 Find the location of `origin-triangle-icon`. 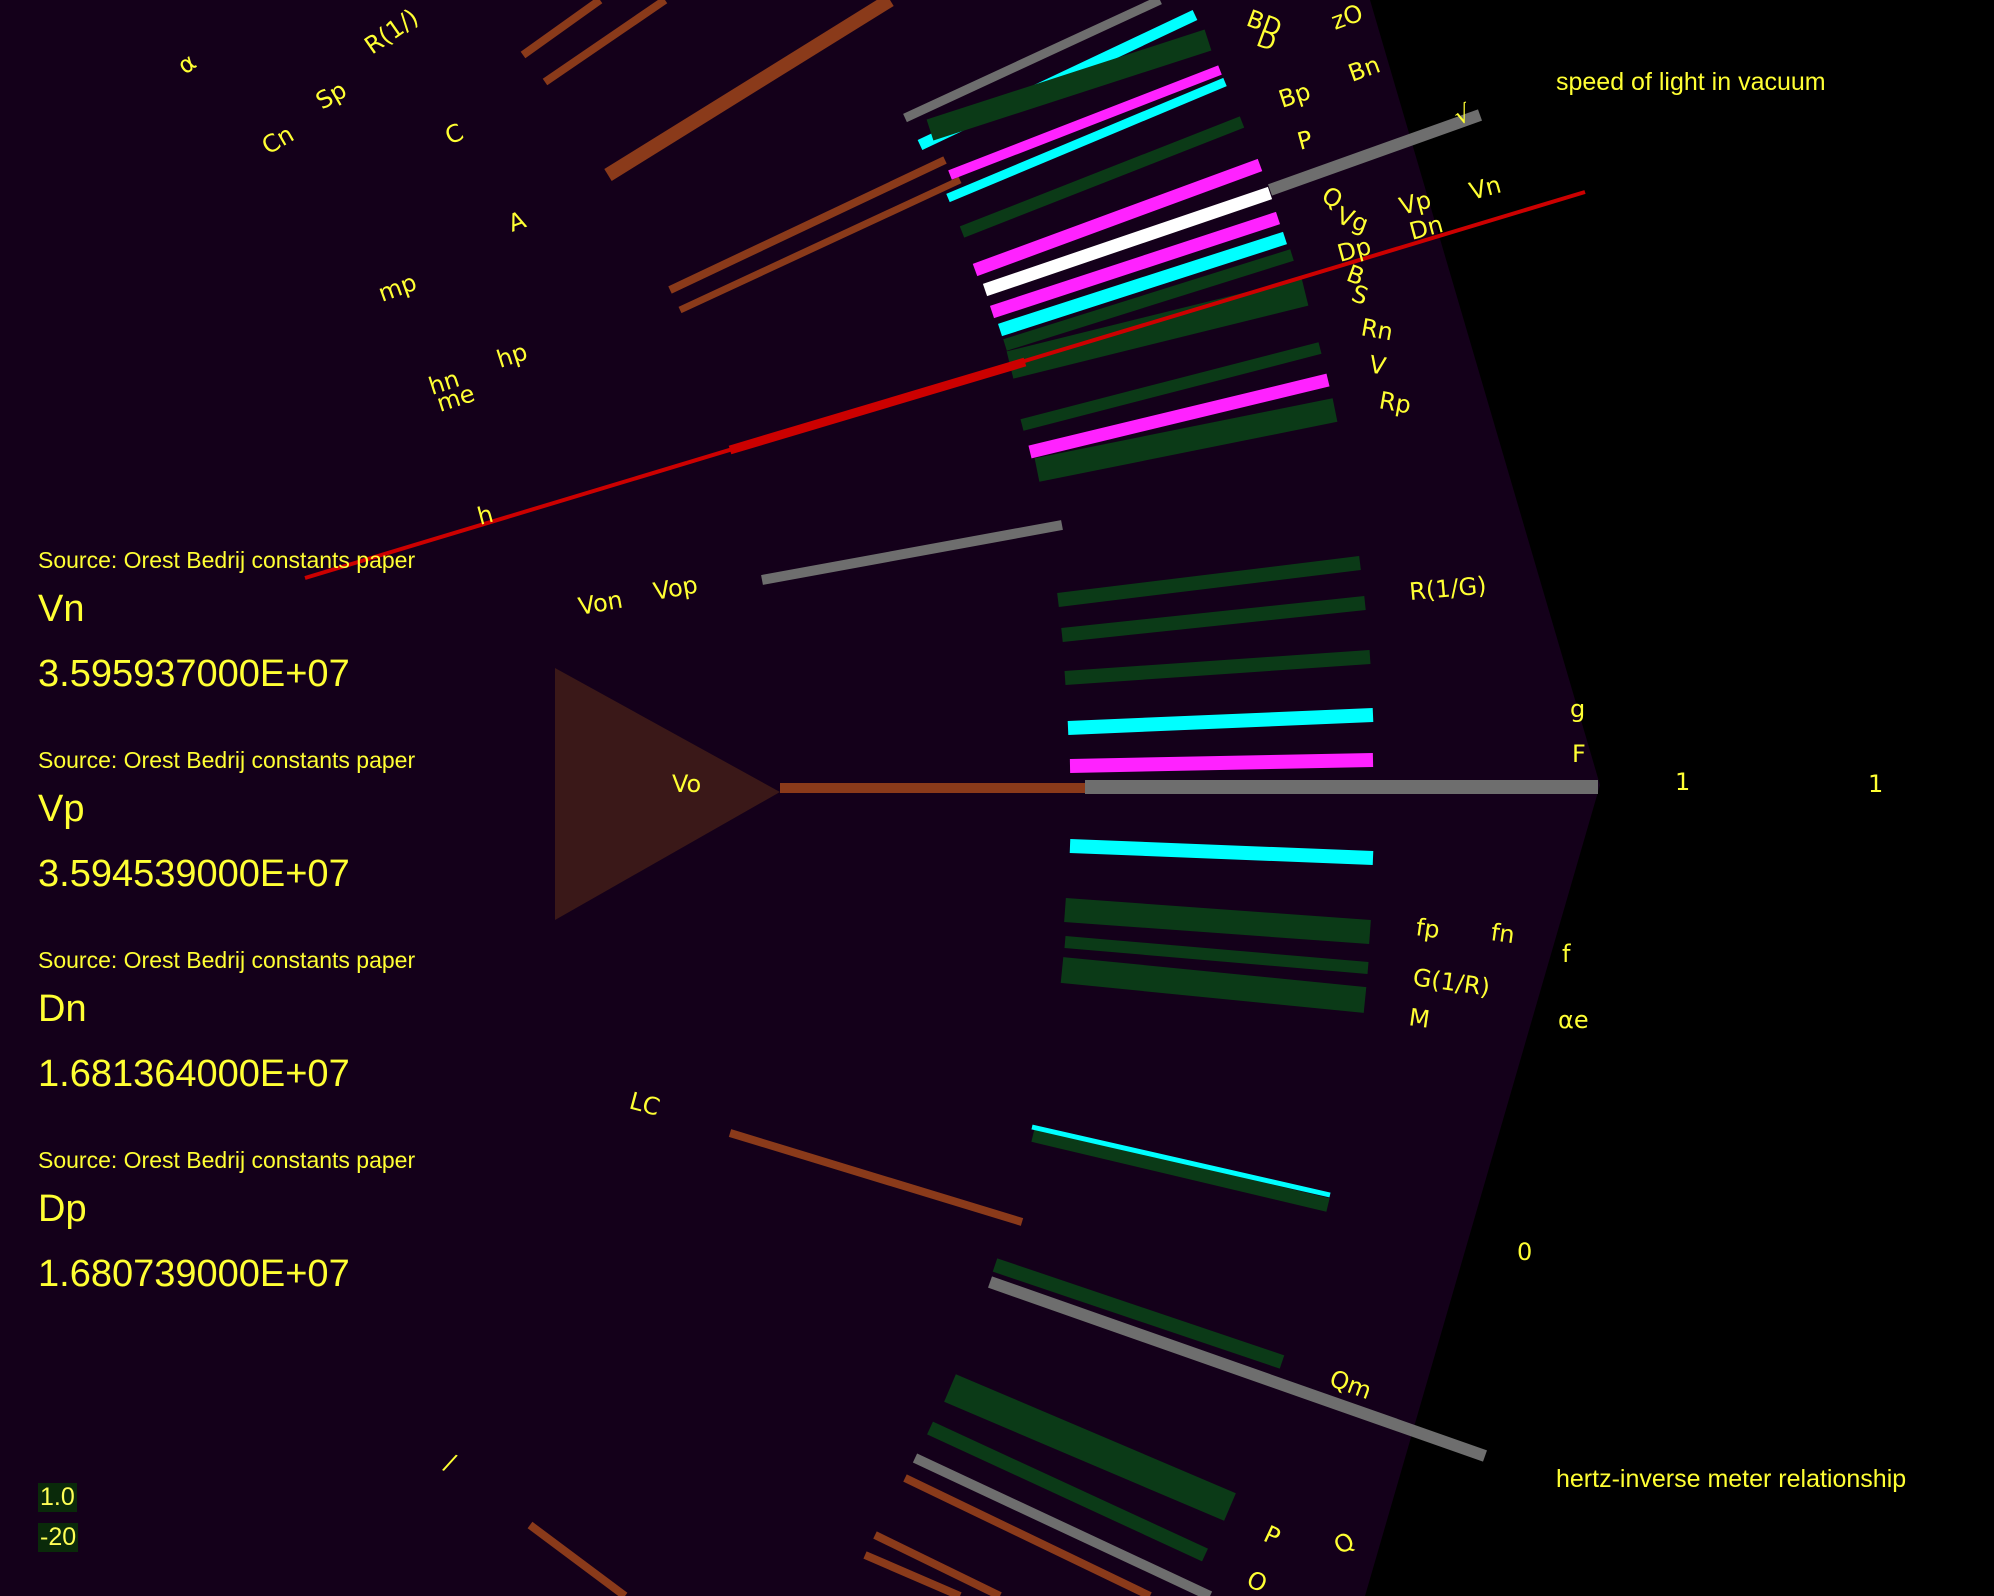

origin-triangle-icon is located at coordinates (667, 794).